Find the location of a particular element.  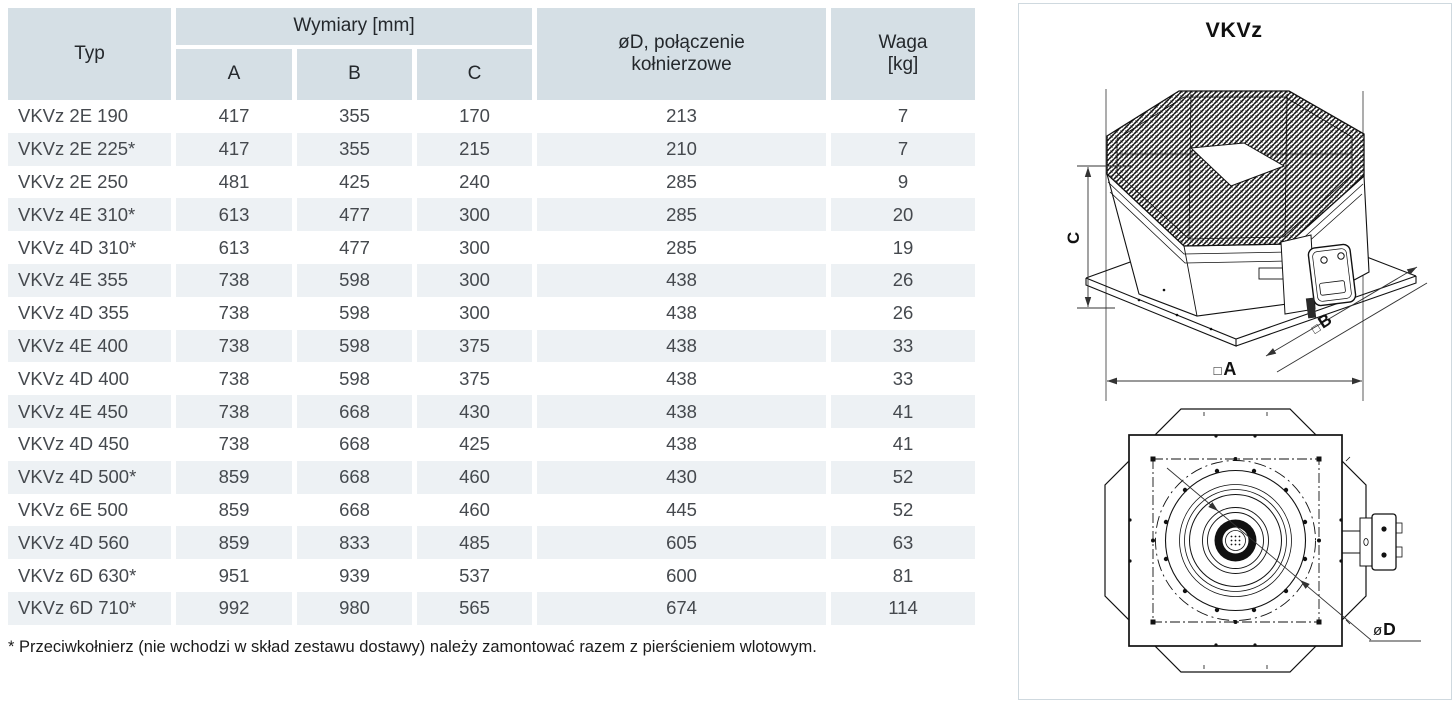

cell-c: 460 is located at coordinates (472, 510).